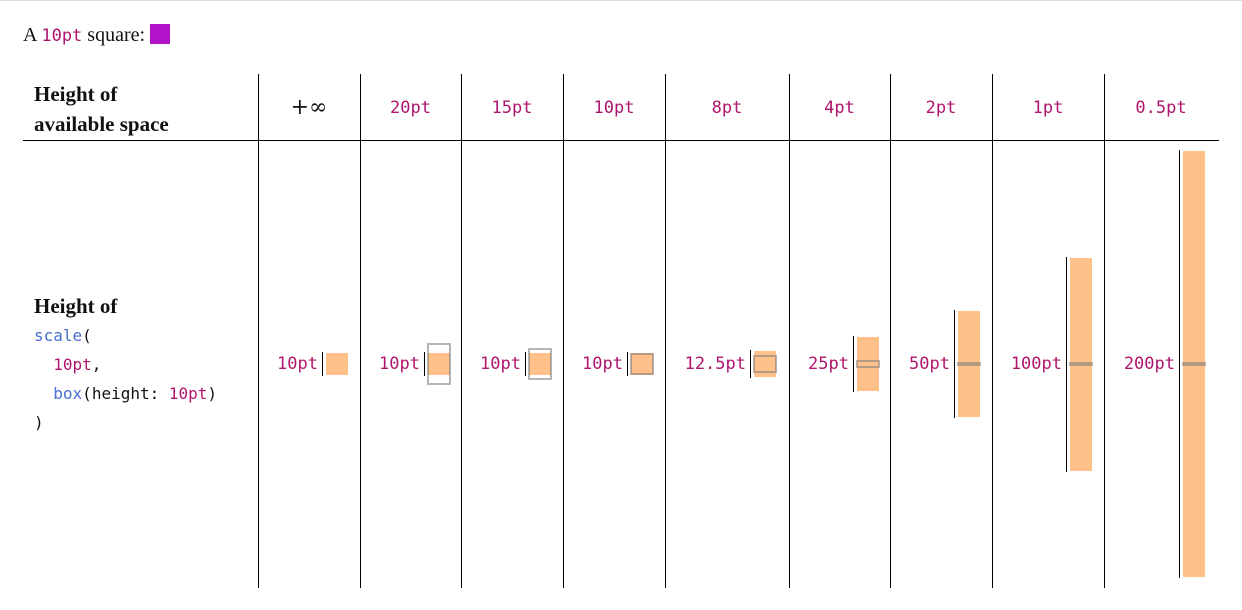 Image resolution: width=1242 pixels, height=610 pixels. Describe the element at coordinates (512, 108) in the screenshot. I see `column-header-2: 15pt` at that location.